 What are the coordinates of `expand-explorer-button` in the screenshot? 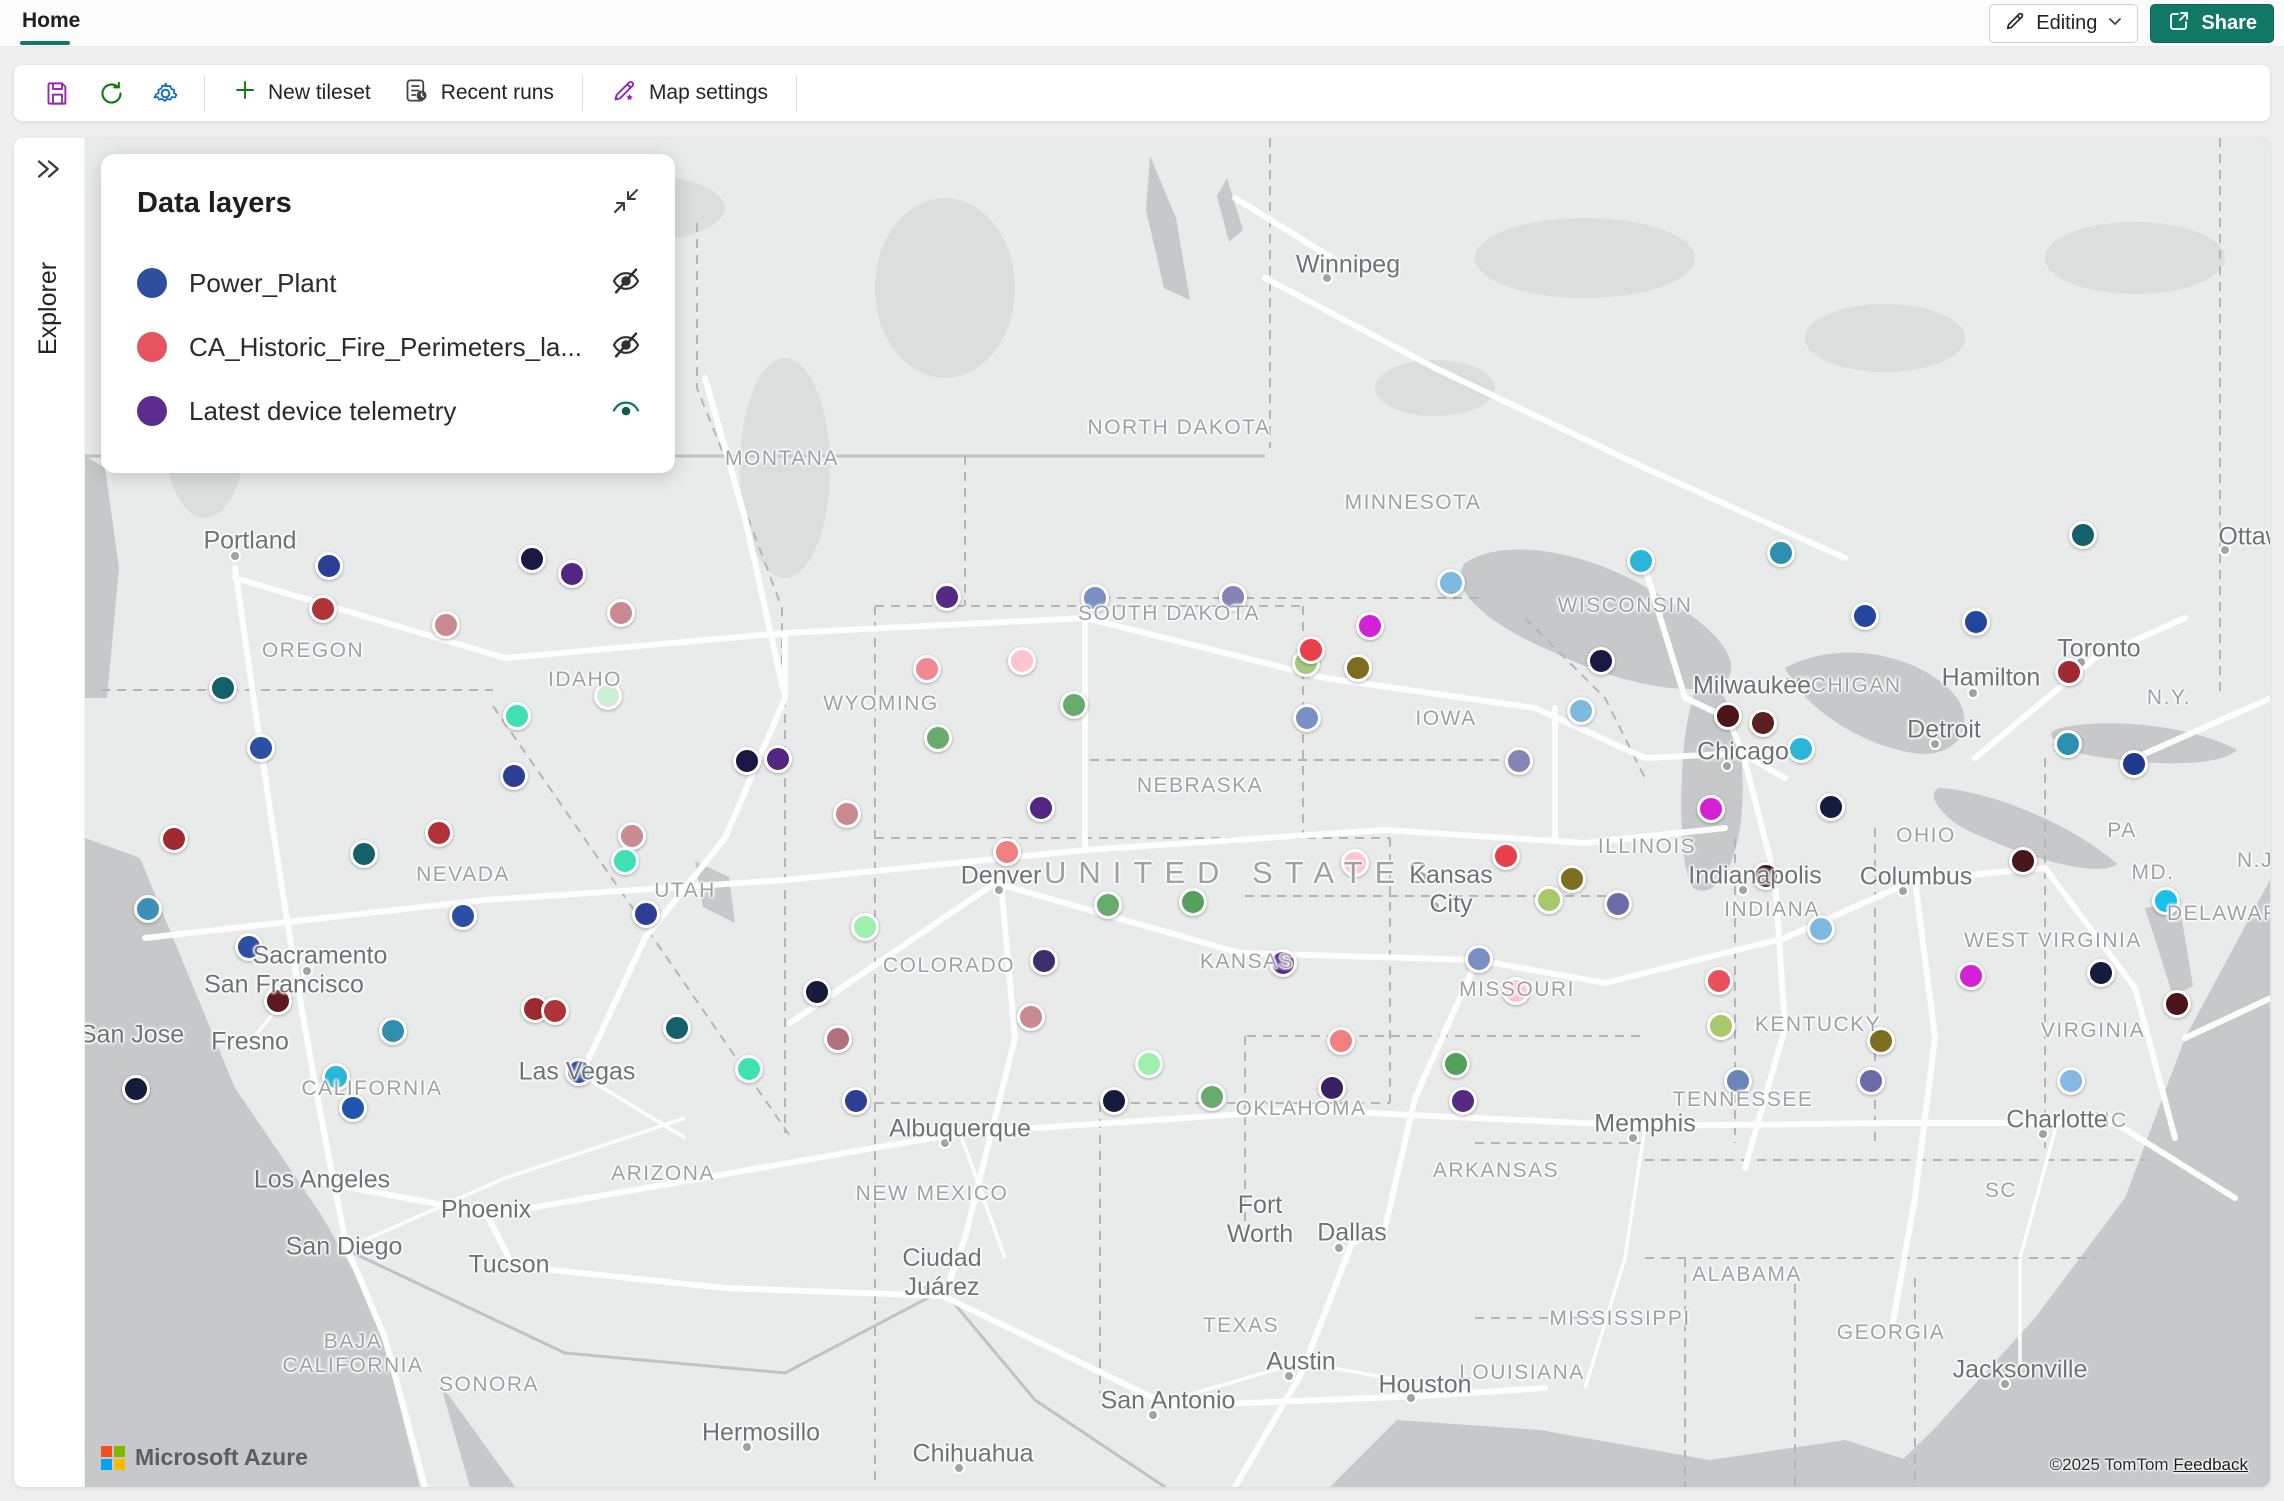 It's located at (49, 171).